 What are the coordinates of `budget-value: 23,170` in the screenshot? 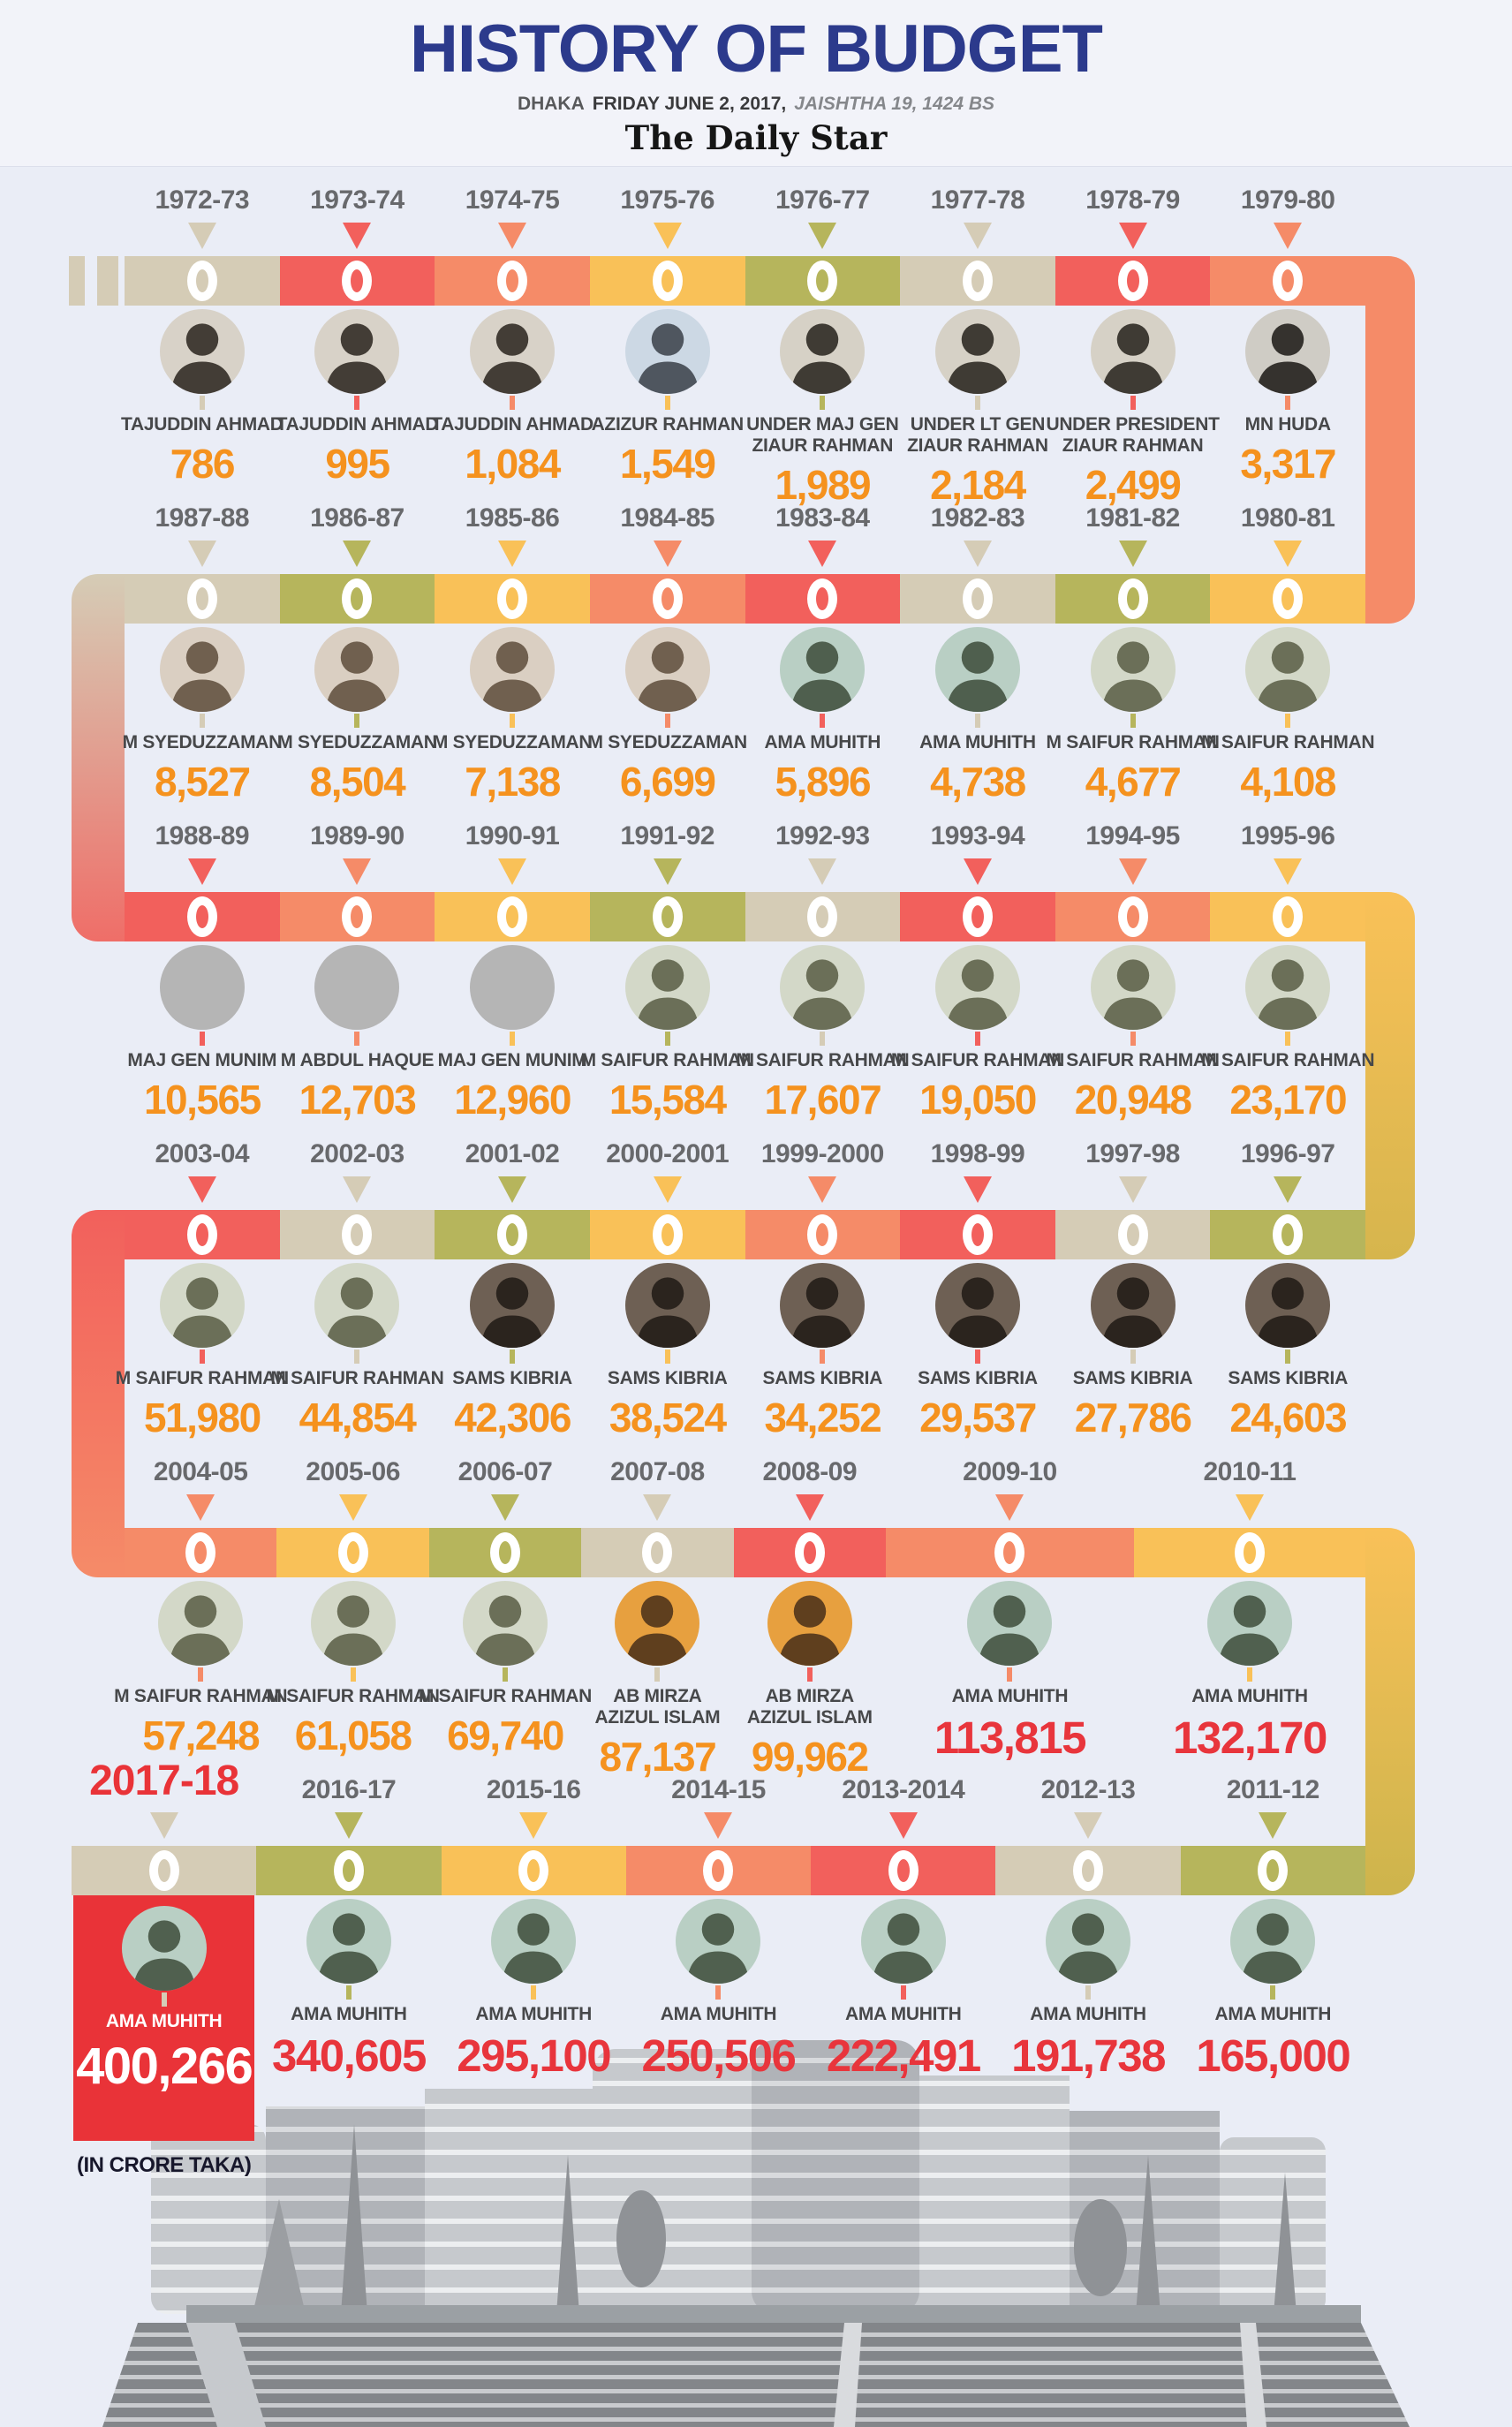 It's located at (1288, 1100).